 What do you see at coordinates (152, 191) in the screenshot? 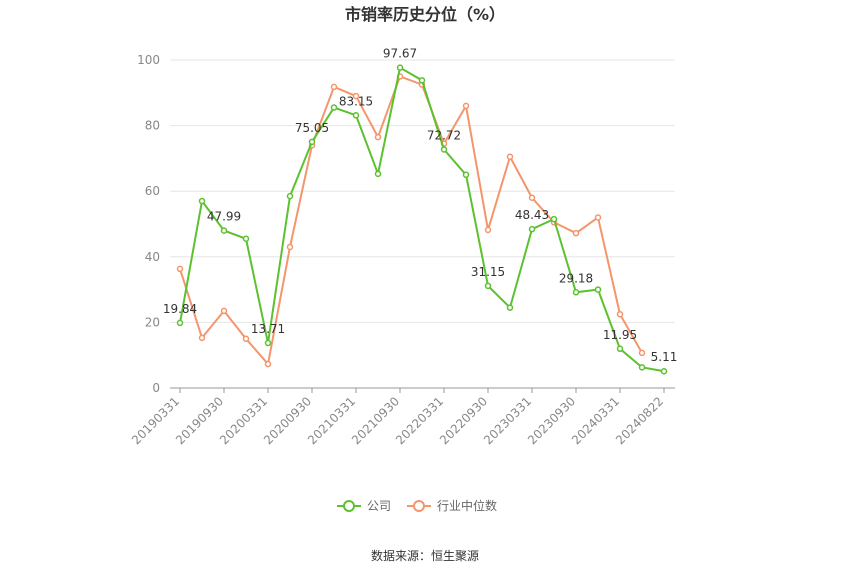
I see `y-tick-label: 60` at bounding box center [152, 191].